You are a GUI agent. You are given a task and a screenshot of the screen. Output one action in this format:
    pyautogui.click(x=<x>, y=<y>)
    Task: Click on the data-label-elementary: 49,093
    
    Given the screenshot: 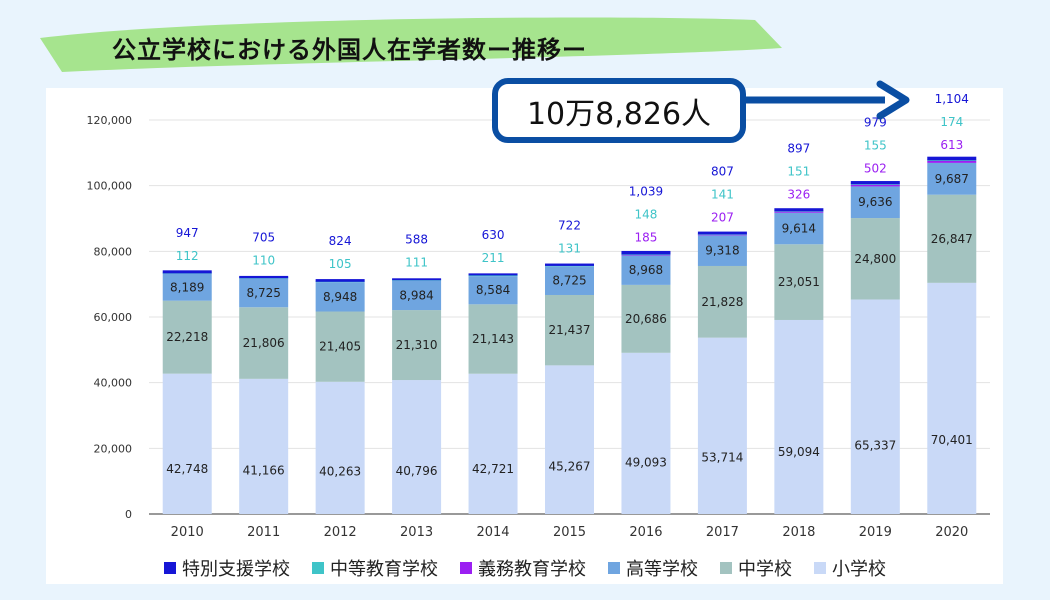 What is the action you would take?
    pyautogui.click(x=646, y=462)
    